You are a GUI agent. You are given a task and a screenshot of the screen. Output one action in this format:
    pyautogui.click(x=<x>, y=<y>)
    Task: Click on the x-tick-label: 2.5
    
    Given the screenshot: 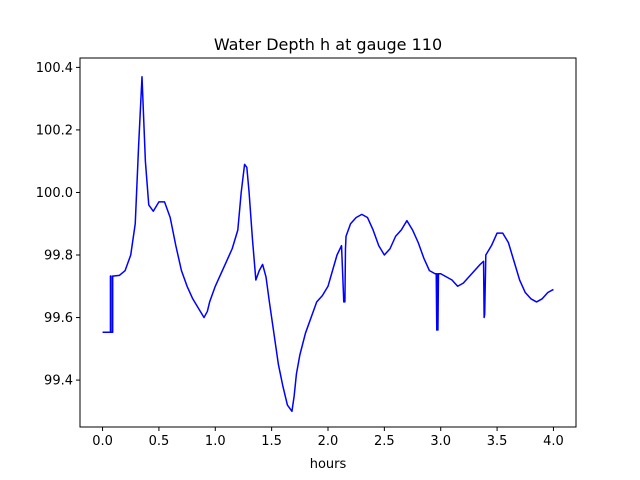 What is the action you would take?
    pyautogui.click(x=384, y=441)
    